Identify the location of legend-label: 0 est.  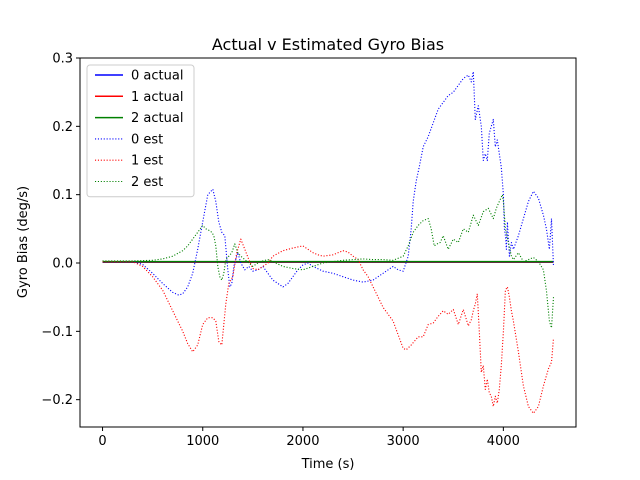
(147, 139).